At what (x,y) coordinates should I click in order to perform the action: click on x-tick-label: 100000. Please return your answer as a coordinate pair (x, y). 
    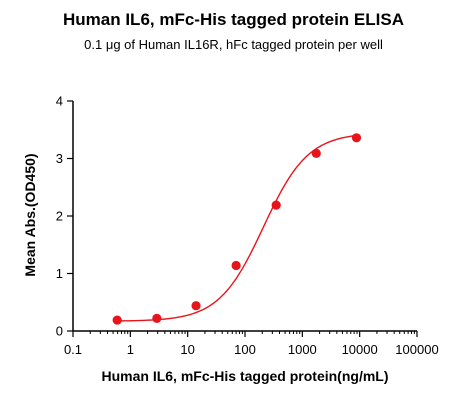
    Looking at the image, I should click on (416, 349).